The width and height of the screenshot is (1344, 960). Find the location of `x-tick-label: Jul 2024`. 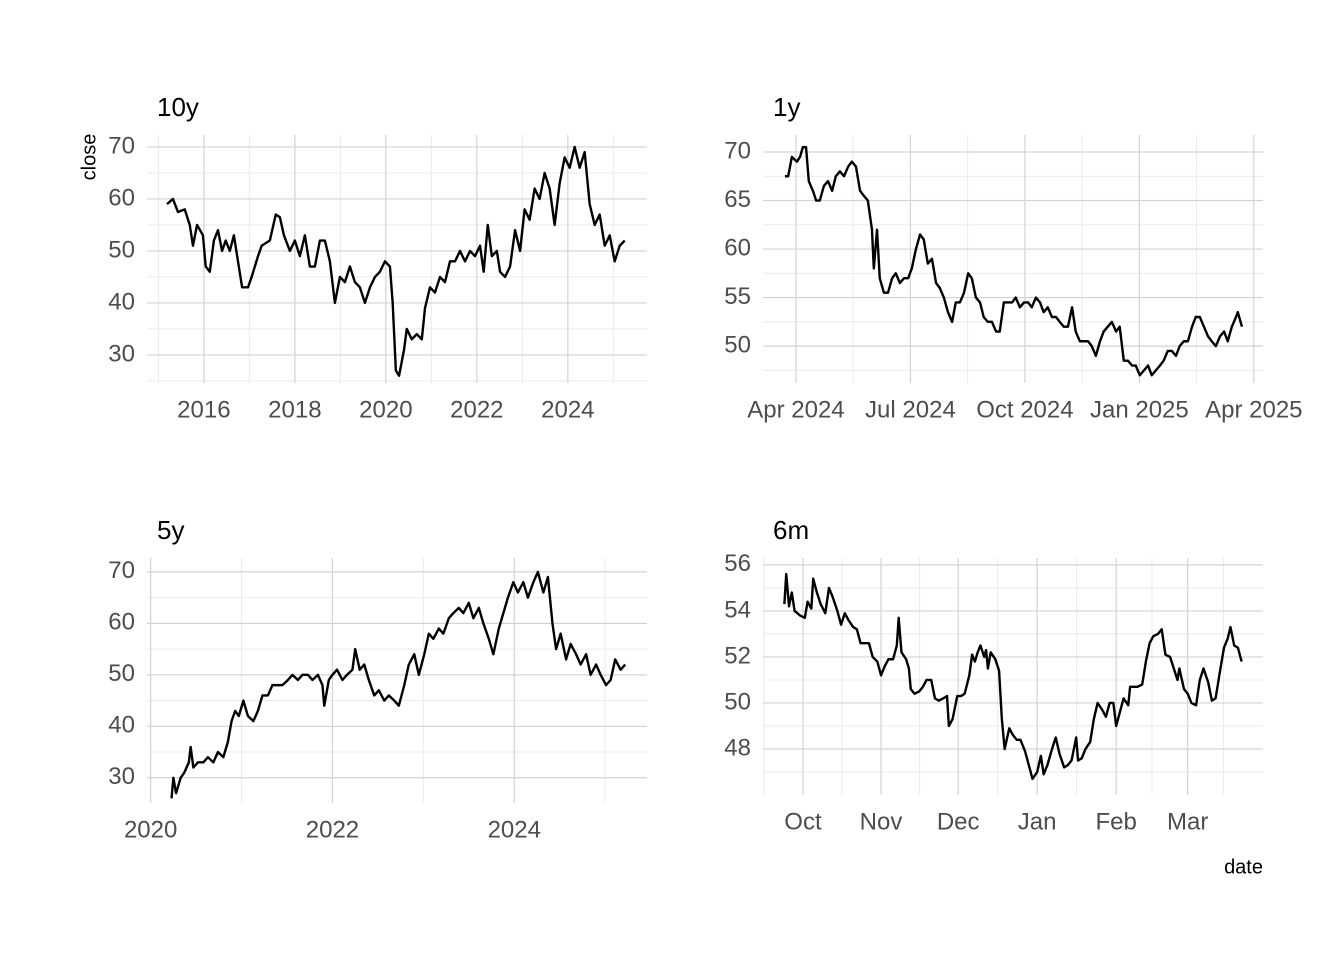

x-tick-label: Jul 2024 is located at coordinates (910, 409).